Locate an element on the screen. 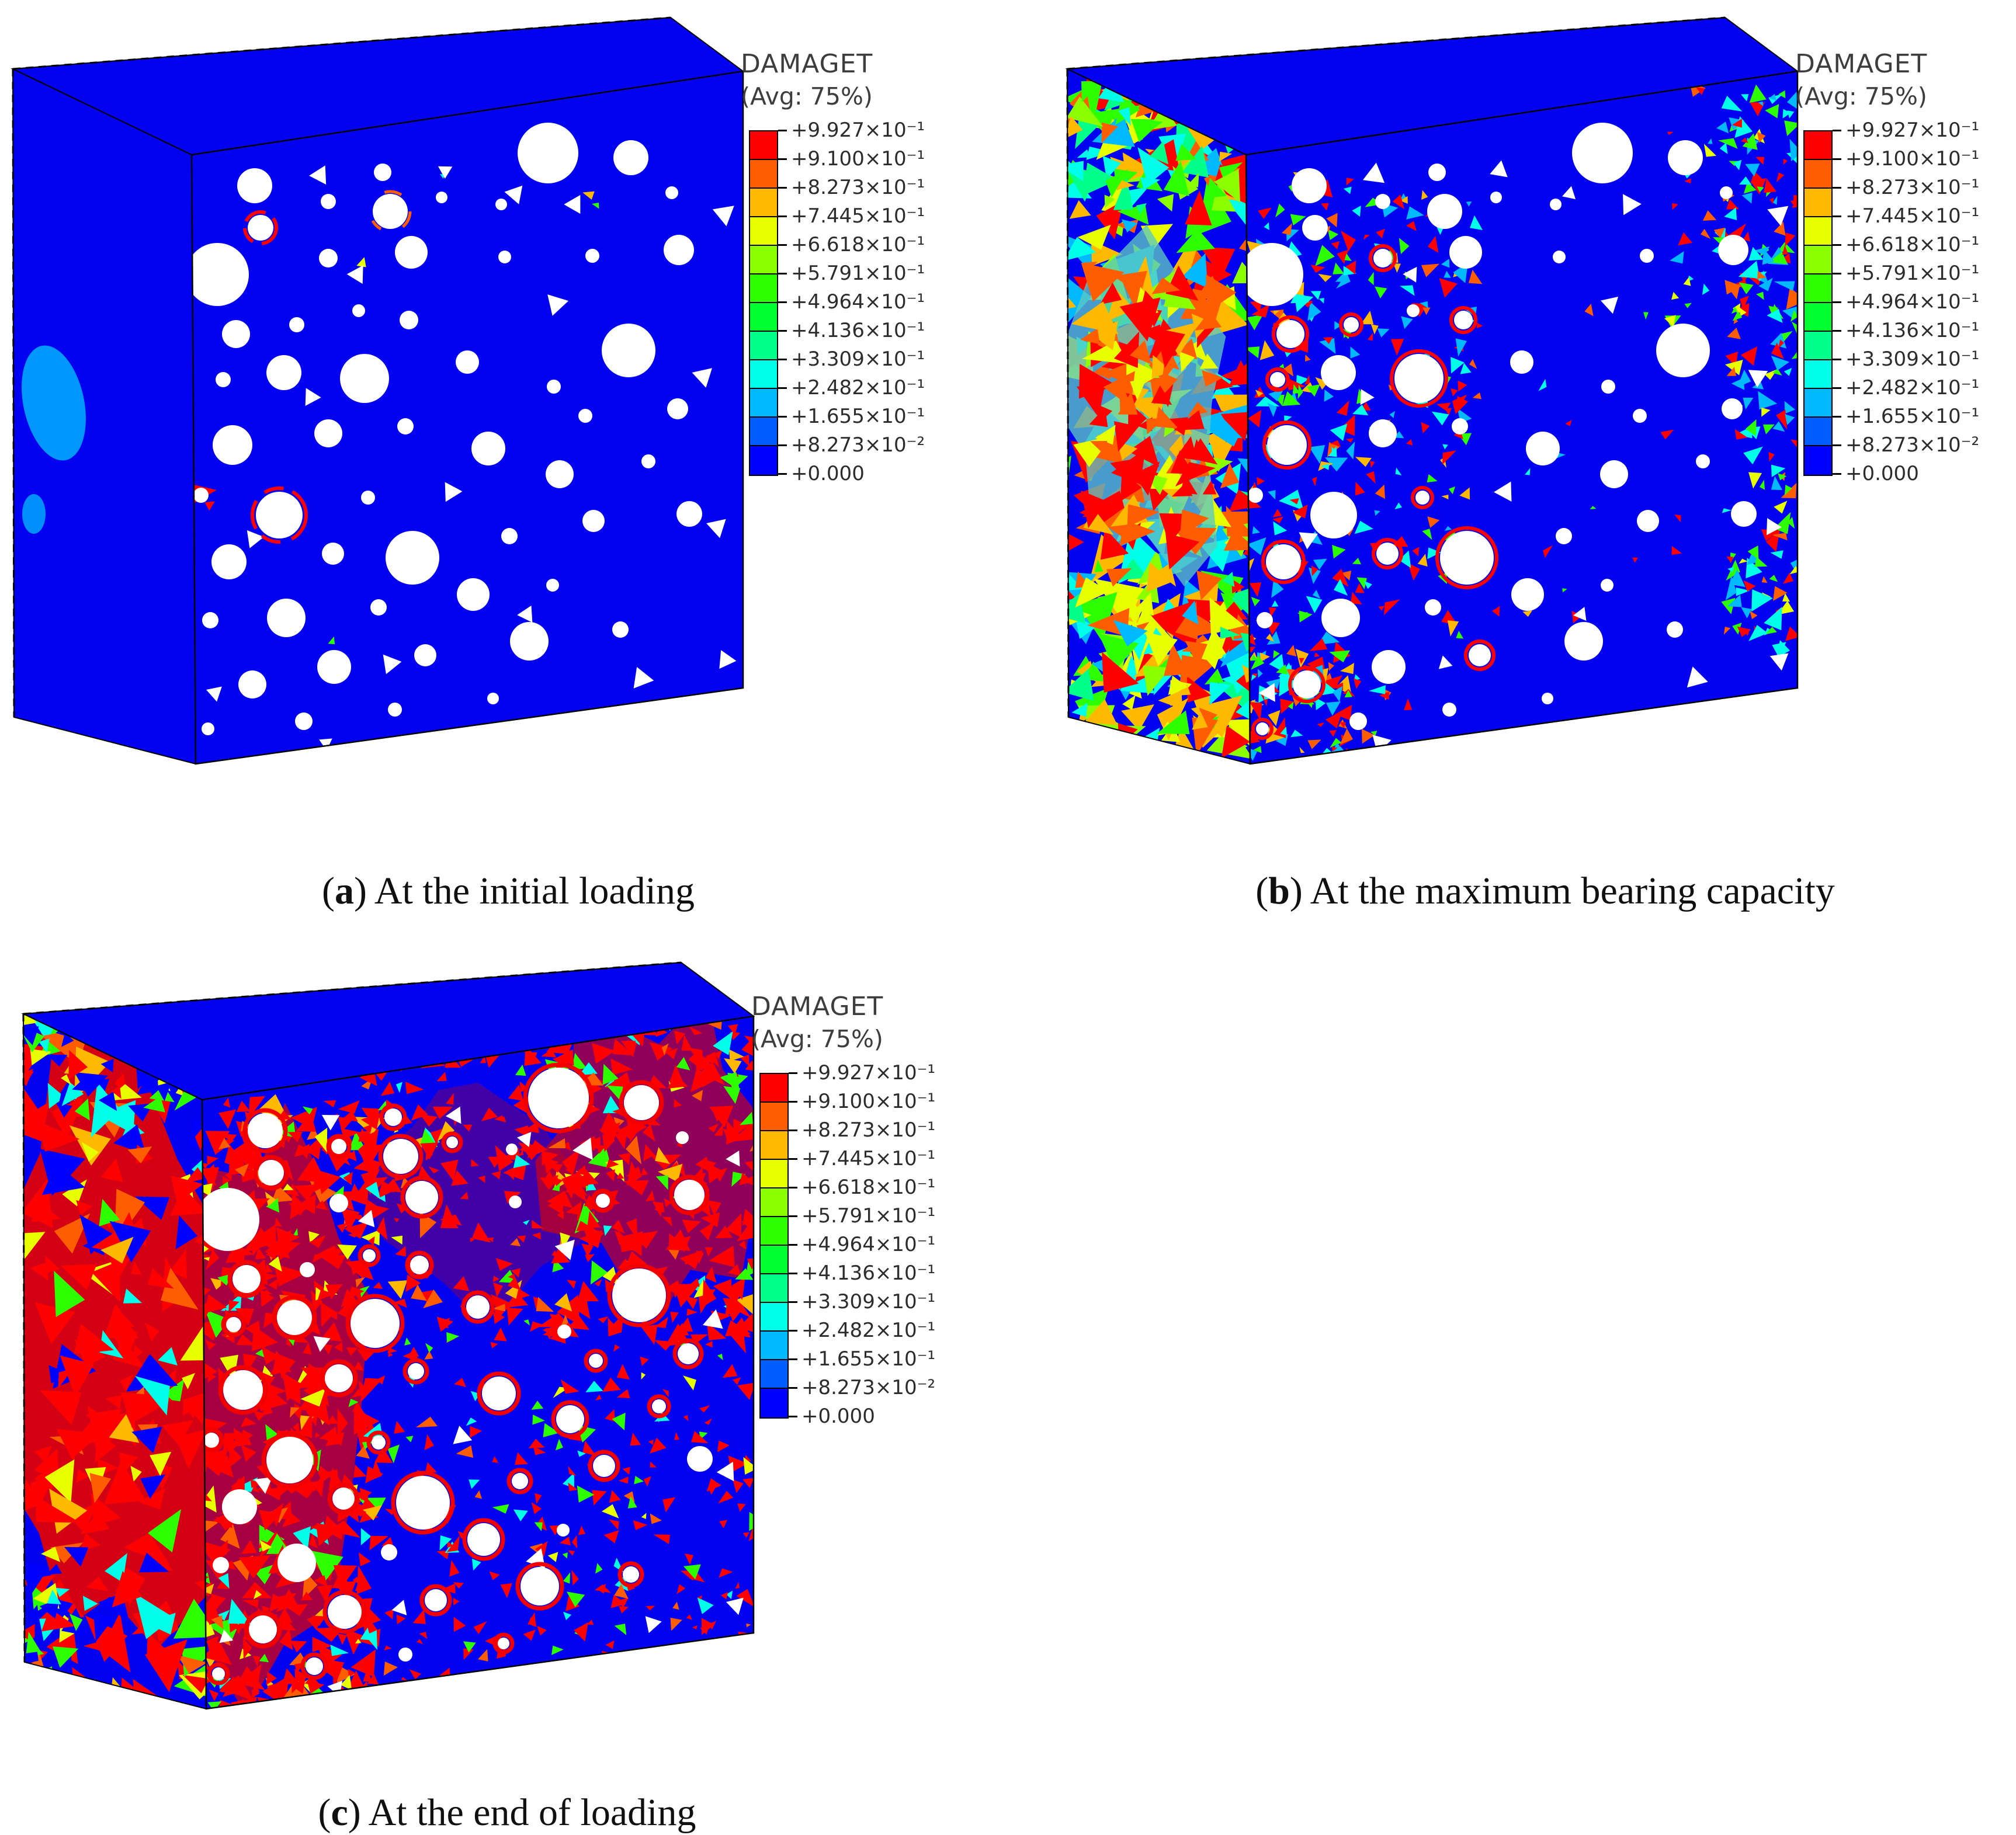  caption-c: (c) At the end of loading is located at coordinates (507, 1812).